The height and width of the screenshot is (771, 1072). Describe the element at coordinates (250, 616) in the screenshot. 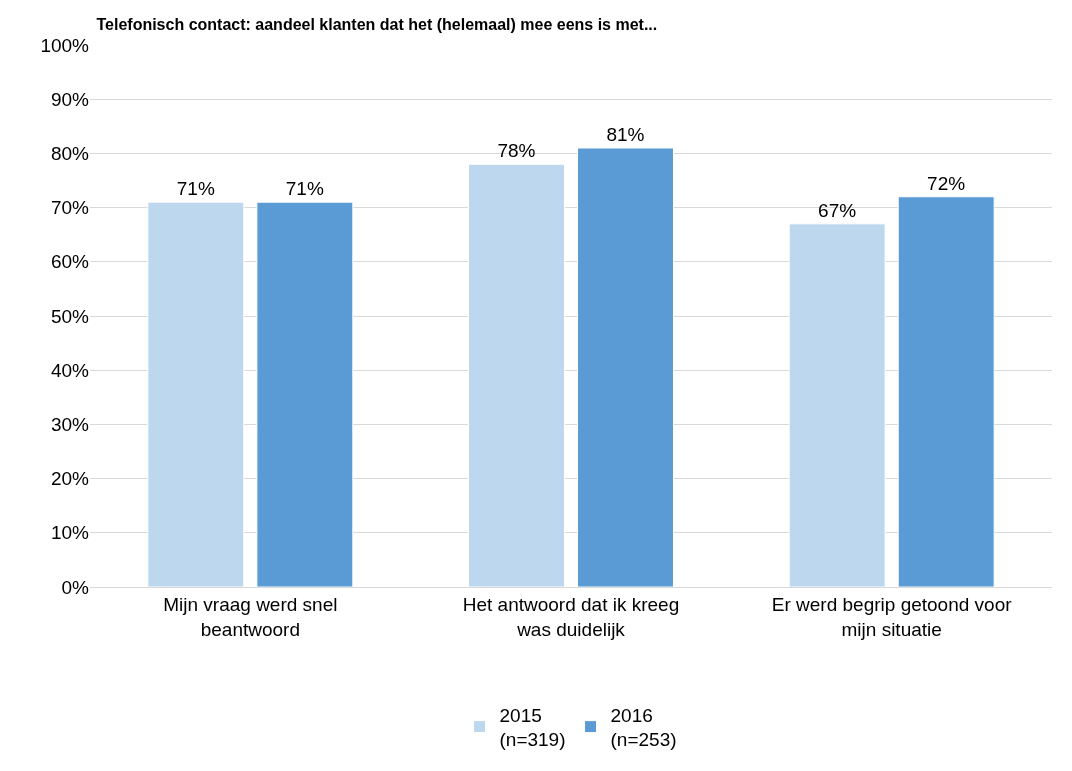

I see `x-tick-label: Mijn vraag werd snel beantwoord` at that location.